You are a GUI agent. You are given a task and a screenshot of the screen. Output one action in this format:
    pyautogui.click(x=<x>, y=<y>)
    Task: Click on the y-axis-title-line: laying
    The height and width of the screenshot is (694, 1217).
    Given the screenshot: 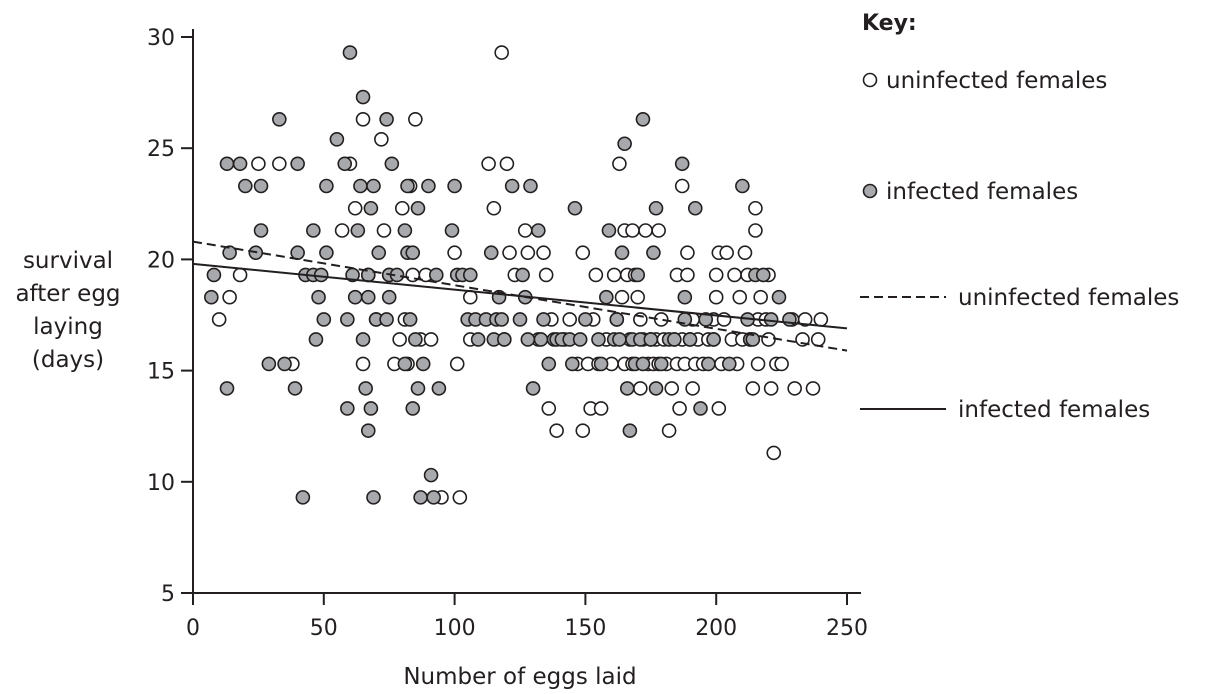 What is the action you would take?
    pyautogui.click(x=68, y=327)
    